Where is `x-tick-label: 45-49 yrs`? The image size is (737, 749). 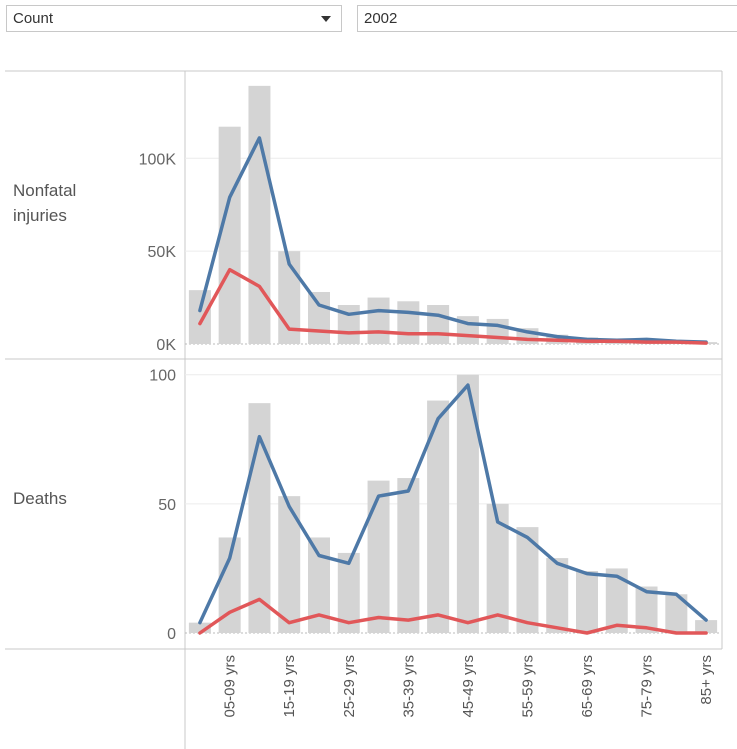
x-tick-label: 45-49 yrs is located at coordinates (468, 686).